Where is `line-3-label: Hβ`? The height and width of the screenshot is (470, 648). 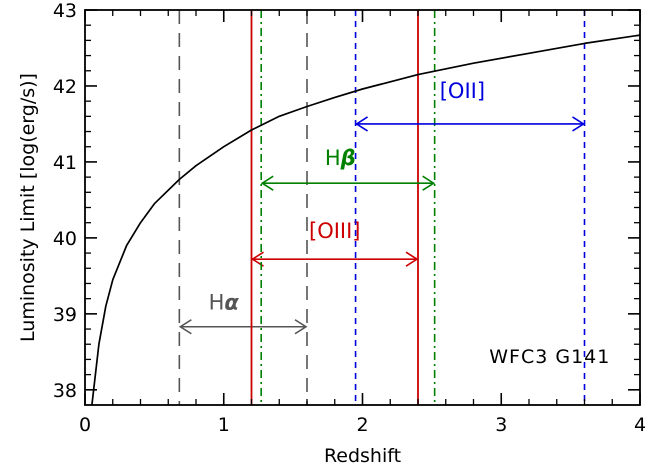 line-3-label: Hβ is located at coordinates (340, 158).